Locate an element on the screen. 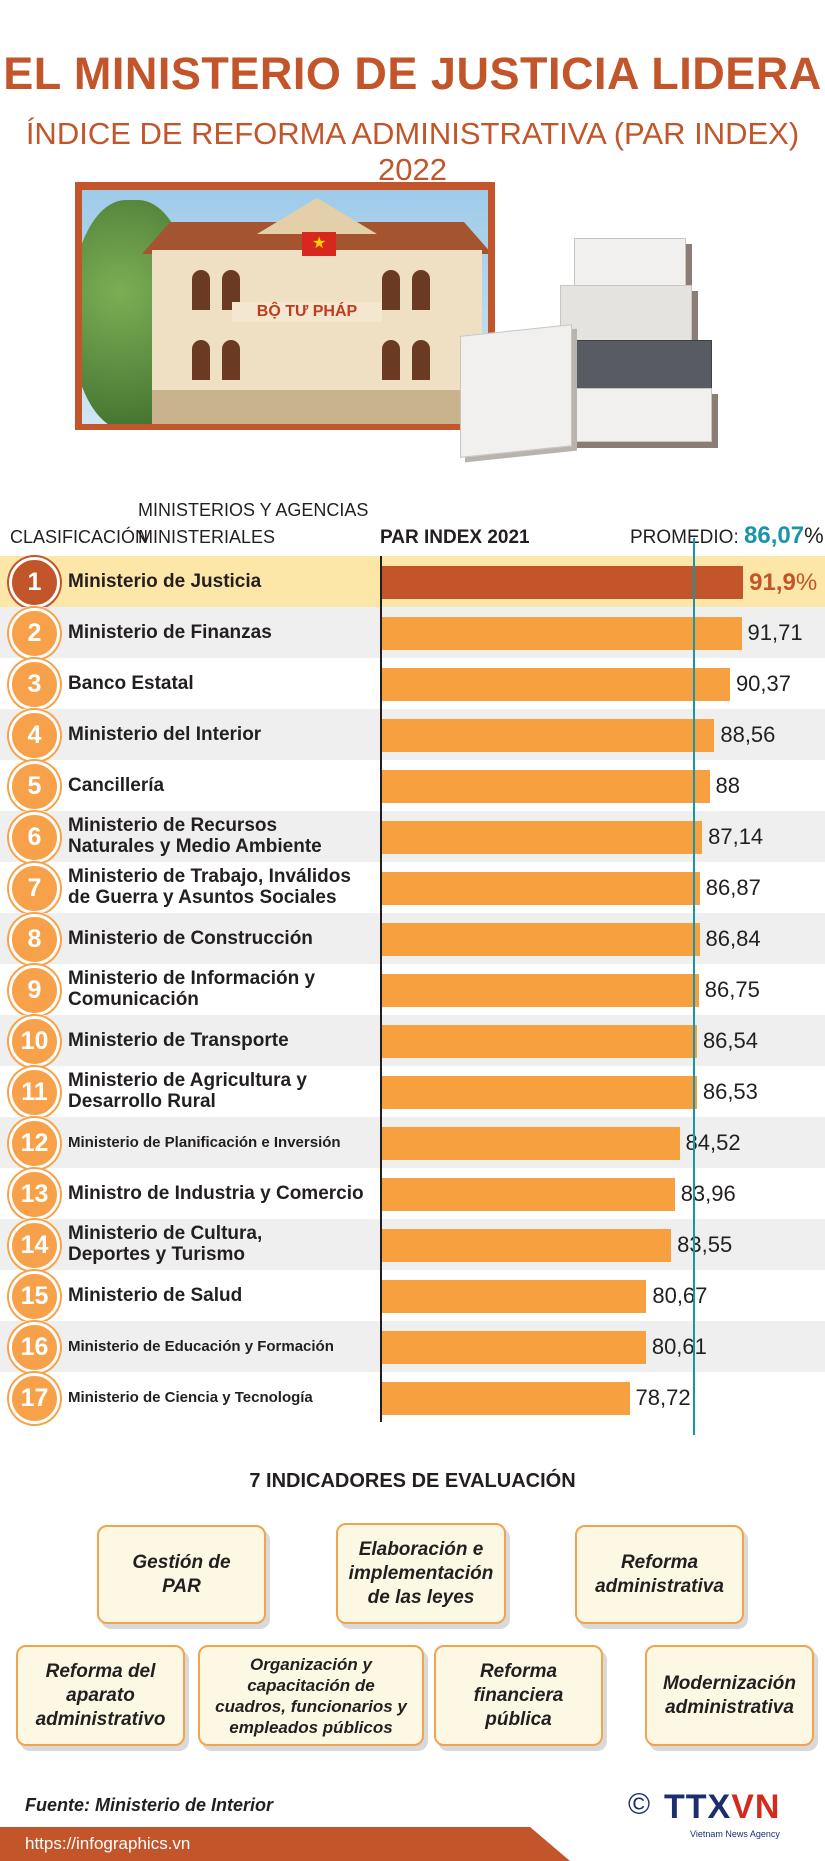 Image resolution: width=825 pixels, height=1861 pixels. indicators-title: 7 INDICADORES DE EVALUACIÓN is located at coordinates (412, 1481).